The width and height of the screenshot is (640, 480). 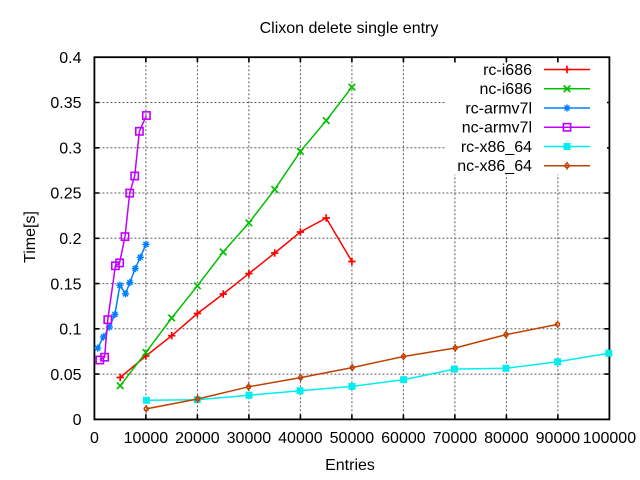 What do you see at coordinates (197, 438) in the screenshot?
I see `svg-text: 20000` at bounding box center [197, 438].